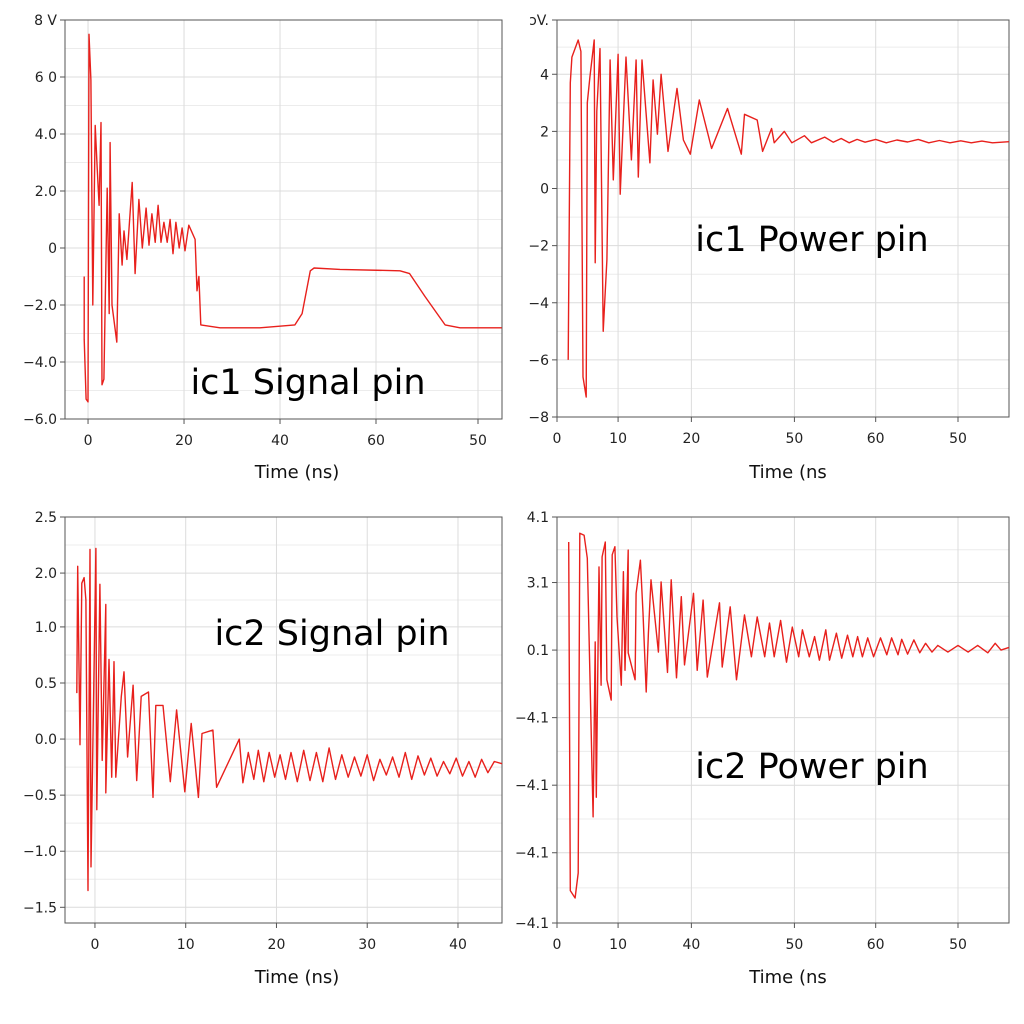 Image resolution: width=1024 pixels, height=1024 pixels. What do you see at coordinates (40, 852) in the screenshot?
I see `y-tick-label: −1.0` at bounding box center [40, 852].